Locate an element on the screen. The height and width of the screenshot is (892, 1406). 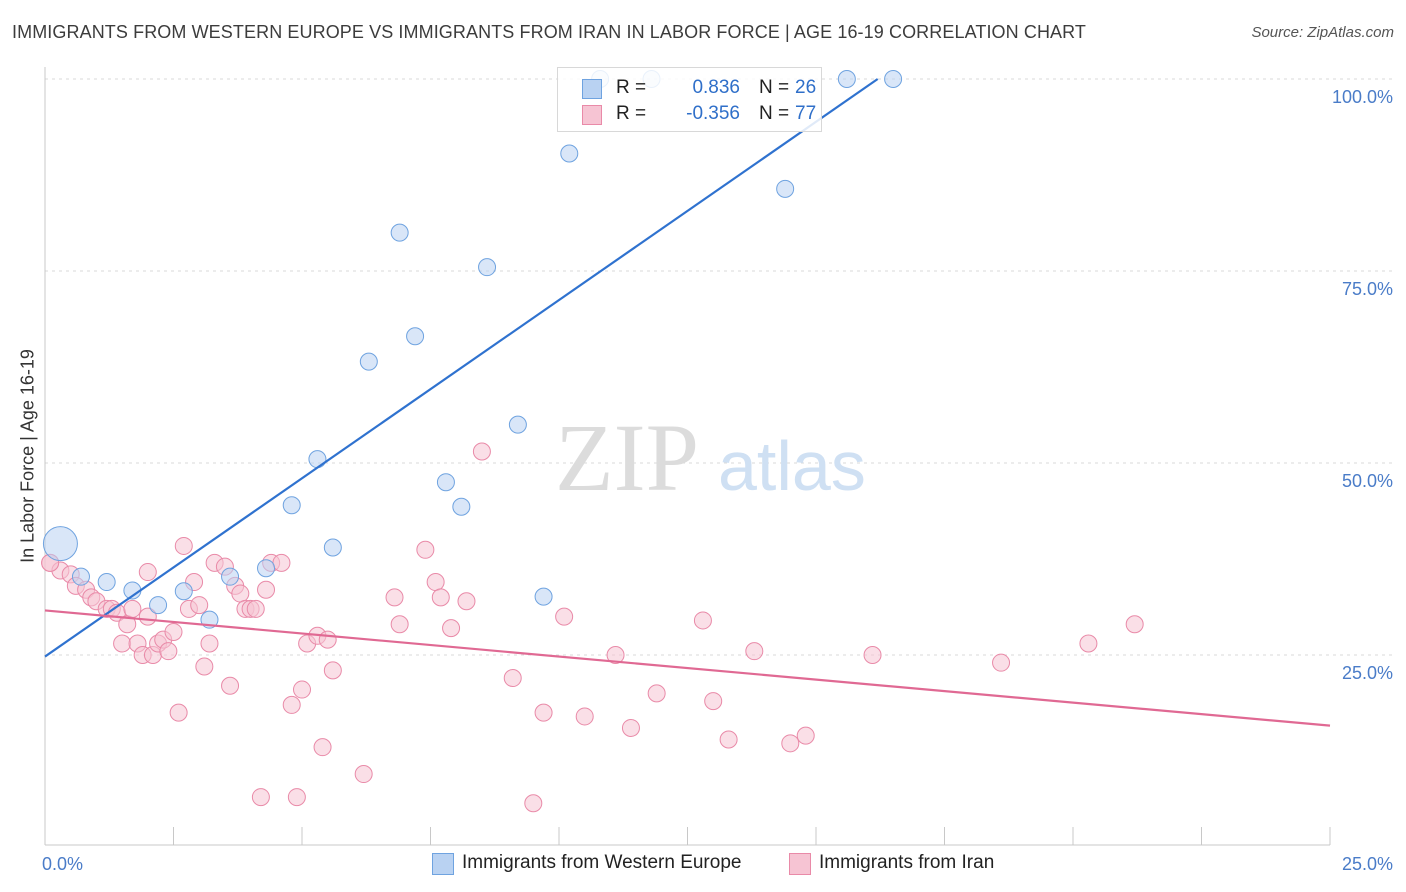
watermark-zip: ZIP is located at coordinates (627, 457).